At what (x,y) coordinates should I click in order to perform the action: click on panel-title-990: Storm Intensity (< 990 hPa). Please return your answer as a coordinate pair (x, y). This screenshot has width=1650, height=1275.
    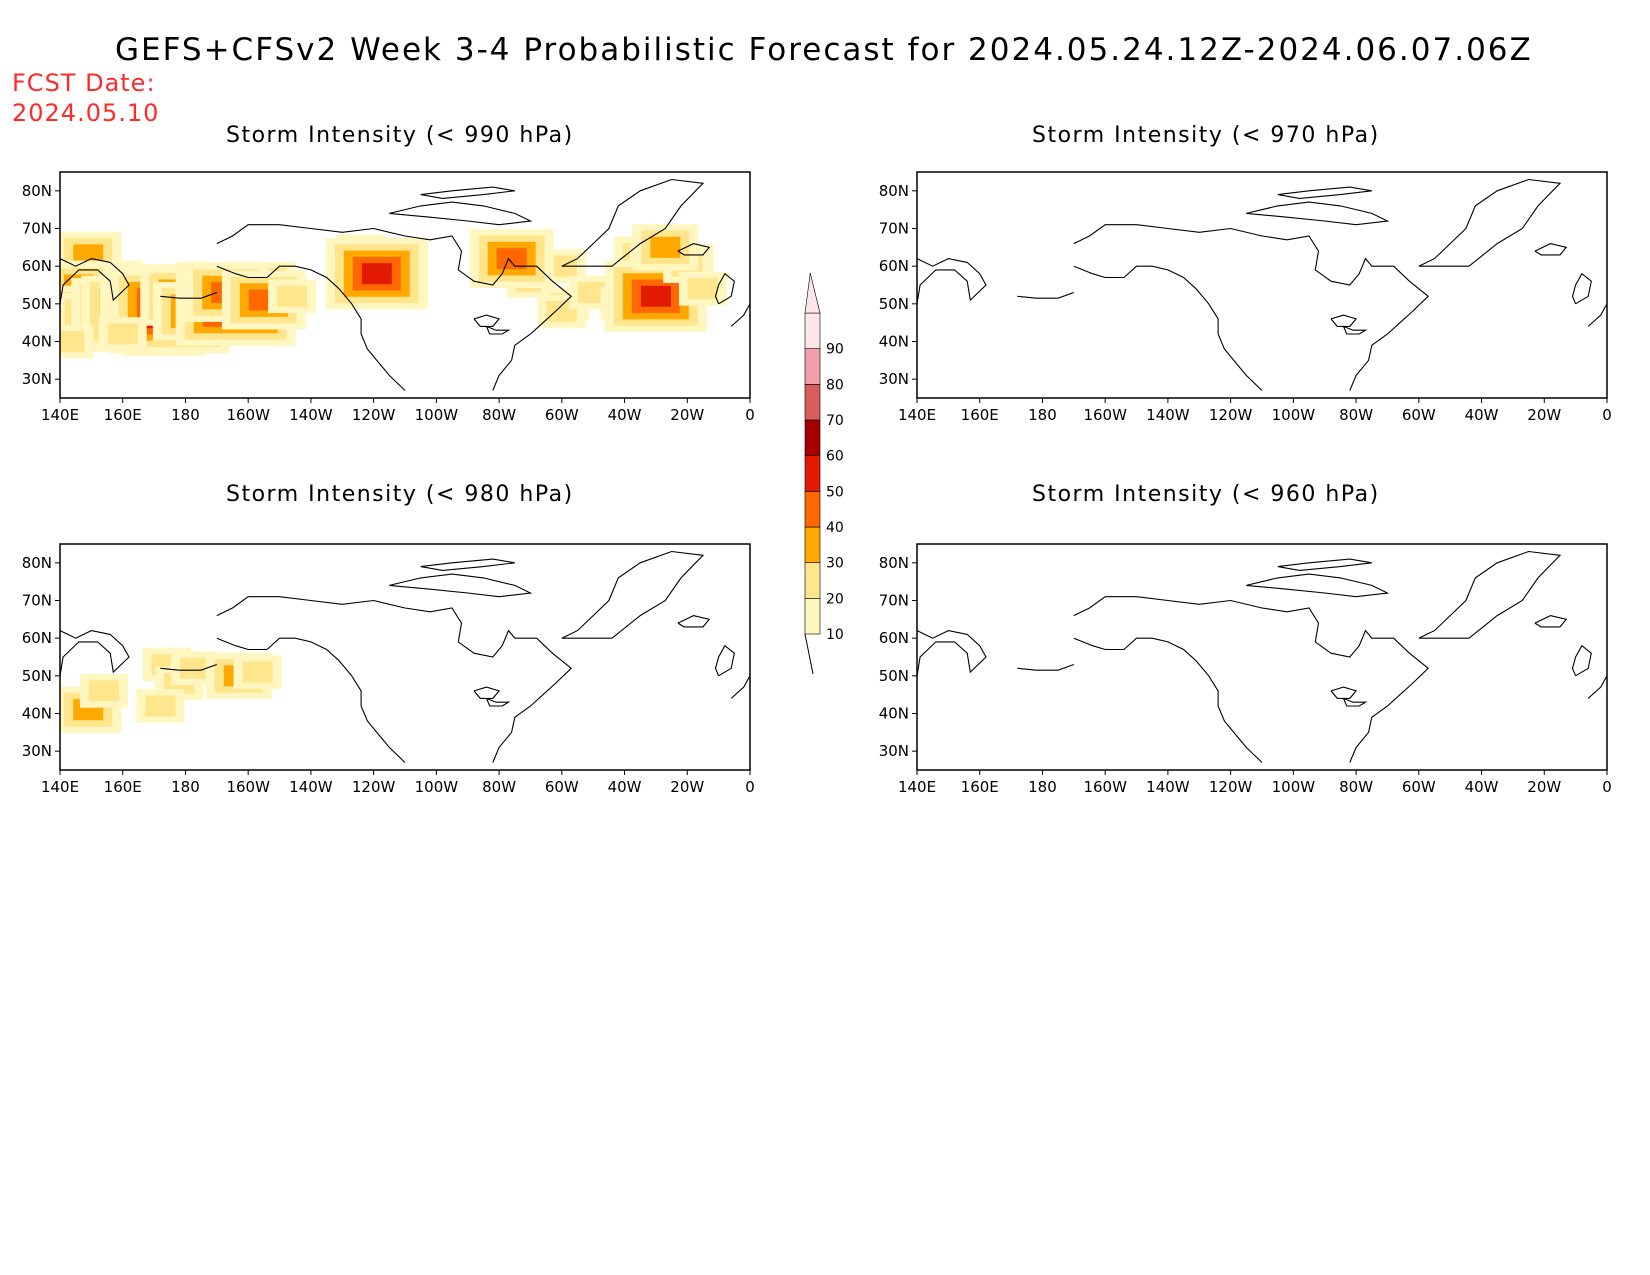
    Looking at the image, I should click on (400, 135).